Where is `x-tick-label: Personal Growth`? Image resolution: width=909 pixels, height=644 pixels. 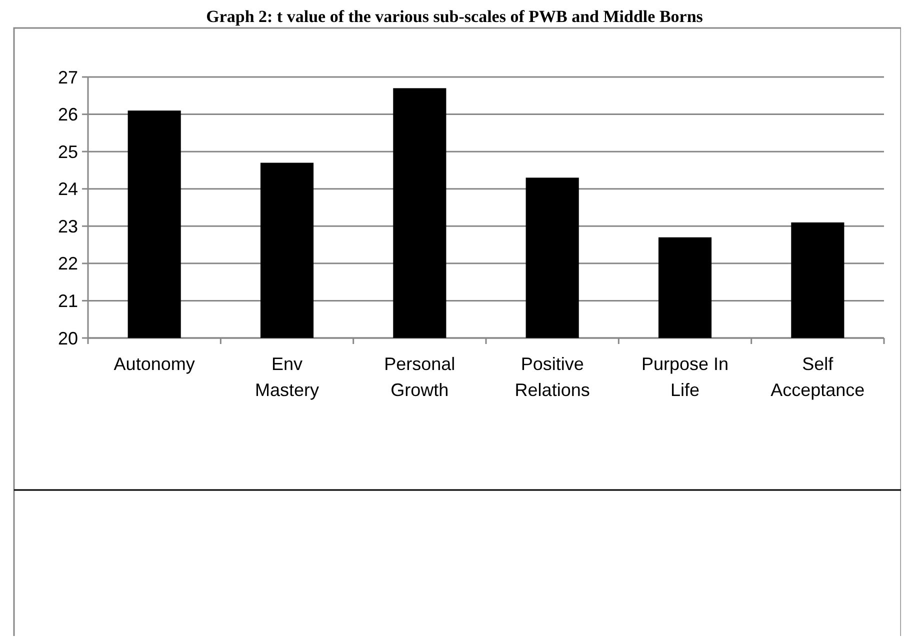 x-tick-label: Personal Growth is located at coordinates (420, 377).